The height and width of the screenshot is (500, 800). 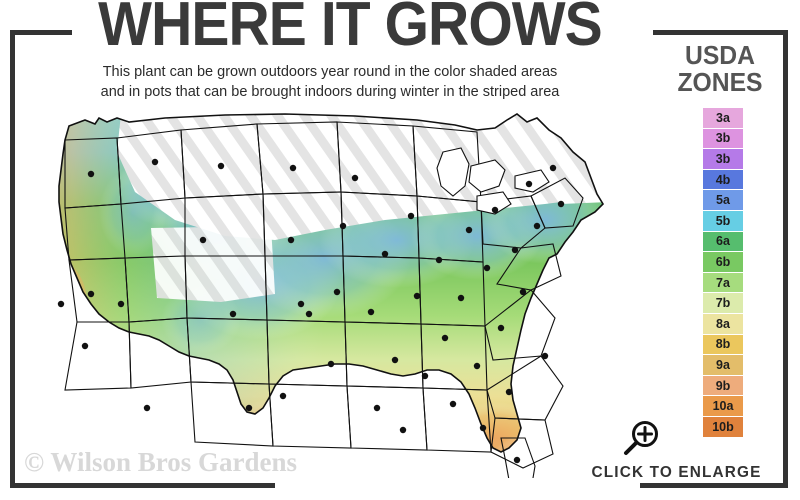 What do you see at coordinates (723, 180) in the screenshot?
I see `zone-swatch-4b-3: 4b` at bounding box center [723, 180].